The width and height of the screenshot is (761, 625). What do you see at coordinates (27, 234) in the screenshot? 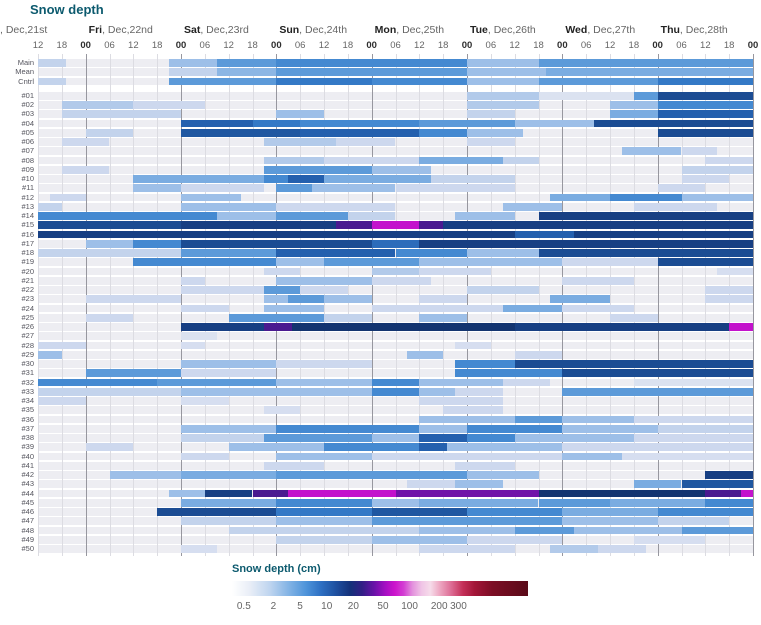
I see `row-label: #16` at bounding box center [27, 234].